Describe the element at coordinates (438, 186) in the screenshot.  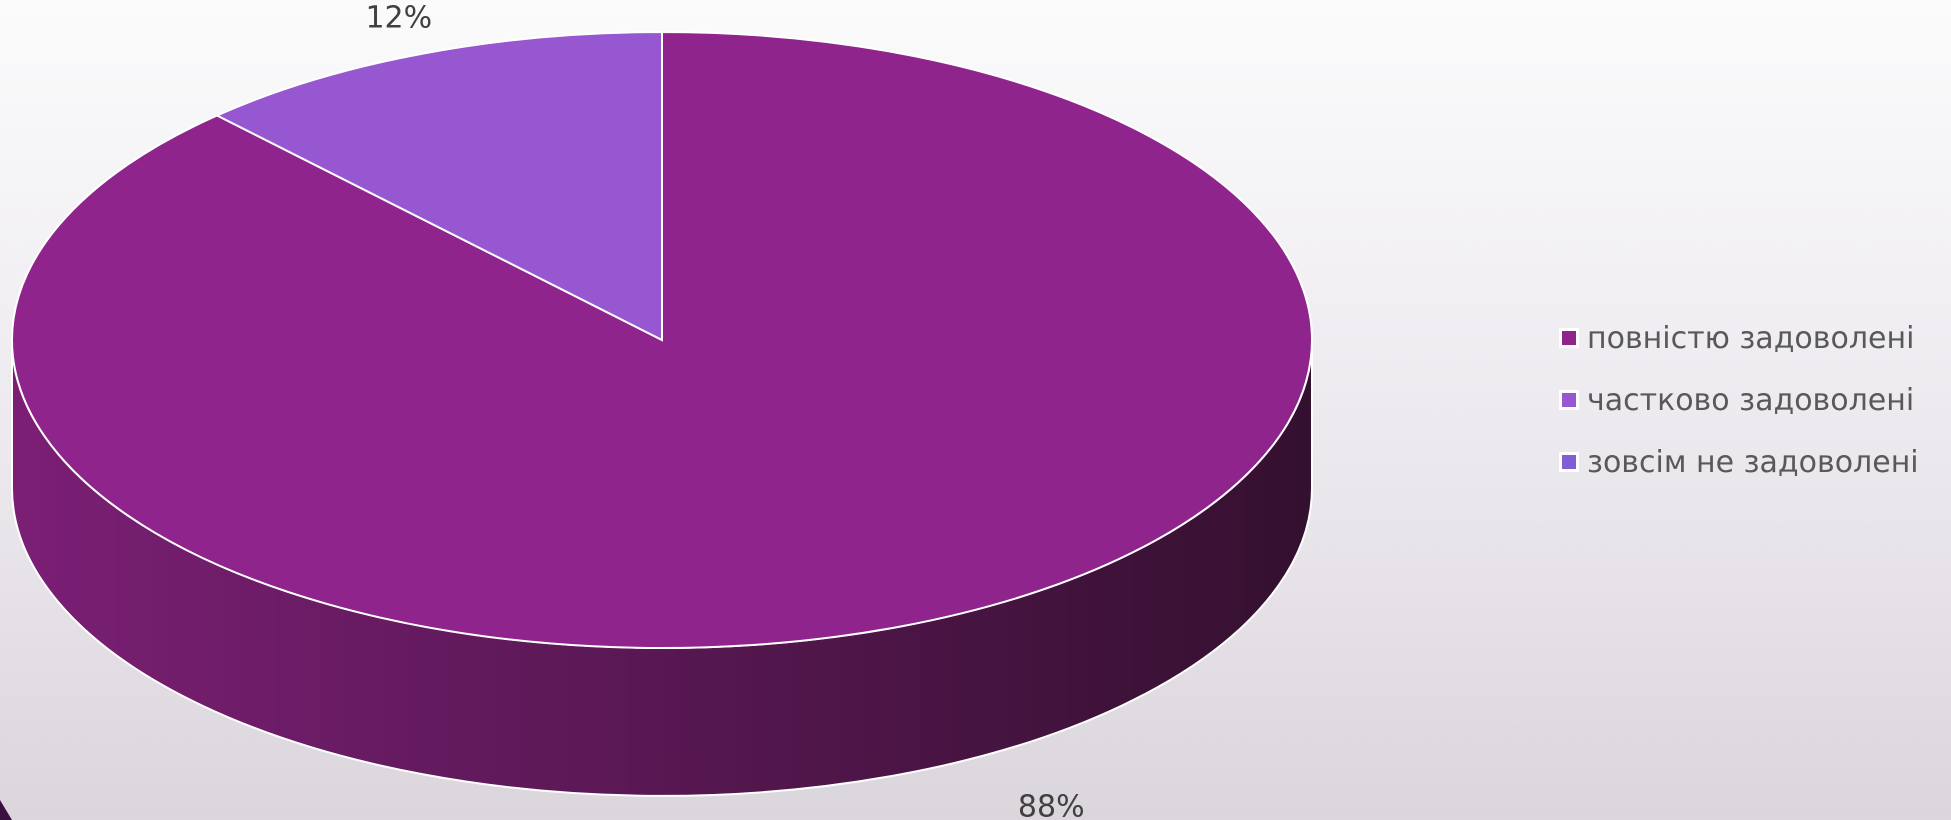
I see `pie-slice` at that location.